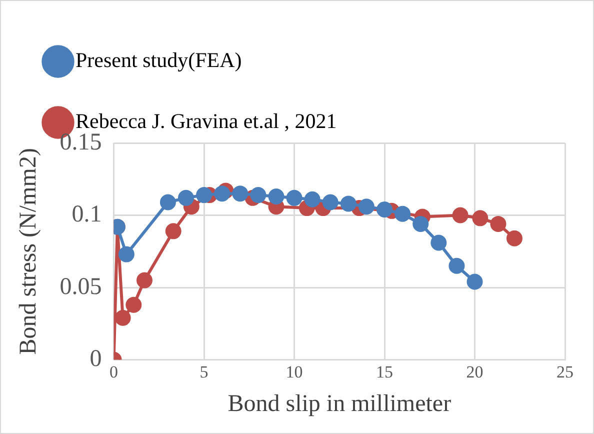 This screenshot has width=594, height=434. I want to click on y-axis-title: Bond stress (N/mm2), so click(29, 251).